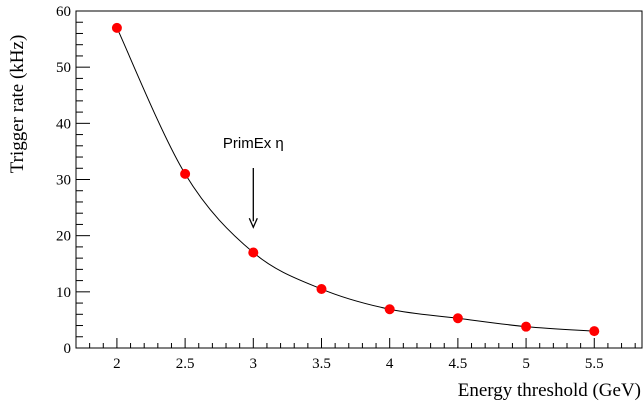  What do you see at coordinates (185, 364) in the screenshot?
I see `x-tick-label: 2.5` at bounding box center [185, 364].